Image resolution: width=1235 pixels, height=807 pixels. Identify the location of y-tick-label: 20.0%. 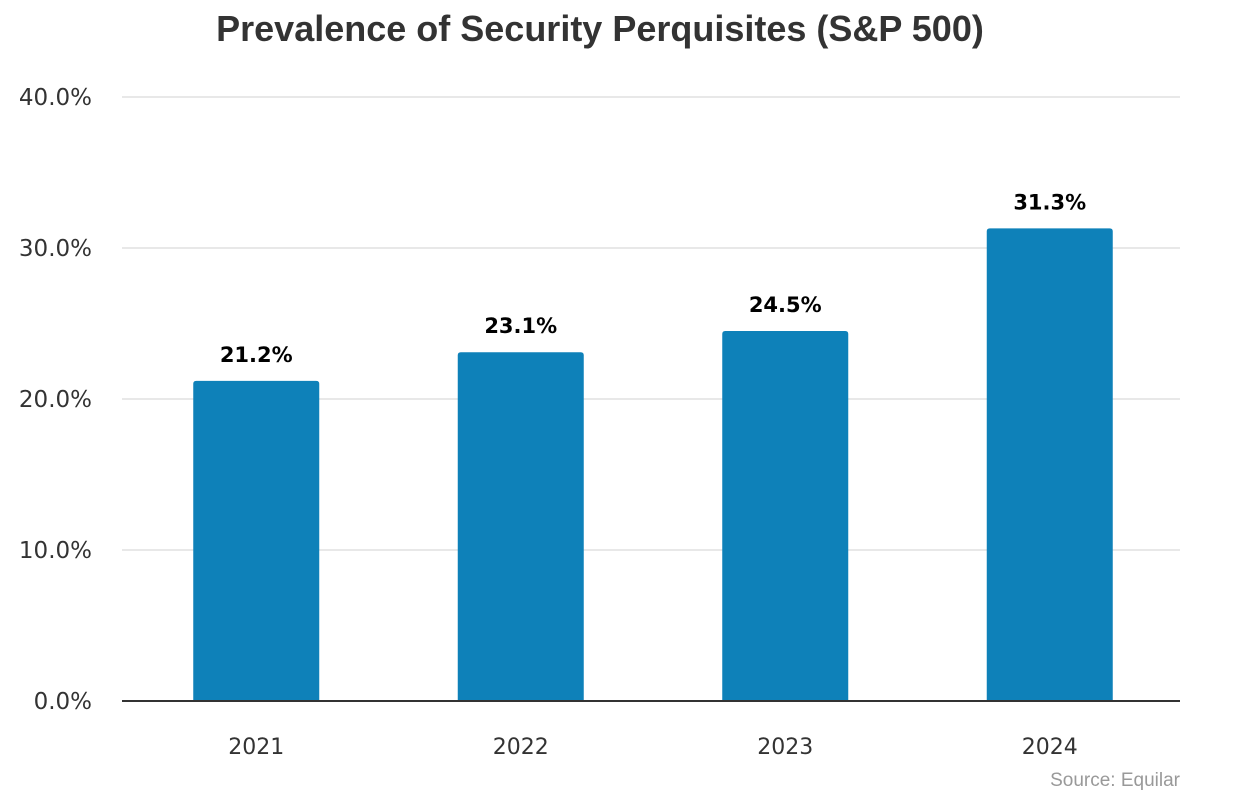
(55, 400).